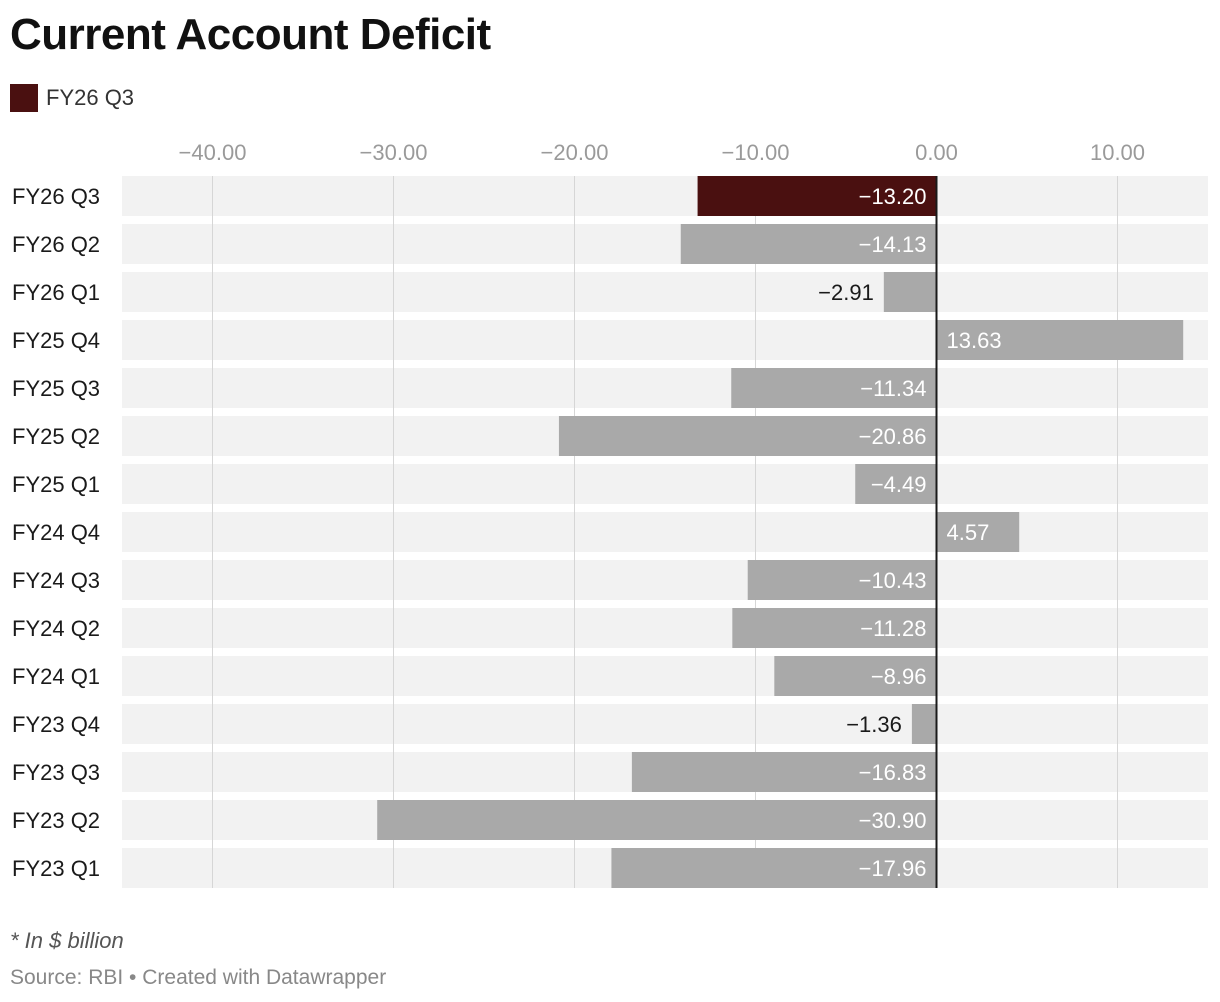 Image resolution: width=1220 pixels, height=1002 pixels. I want to click on value-label: −13.20, so click(893, 196).